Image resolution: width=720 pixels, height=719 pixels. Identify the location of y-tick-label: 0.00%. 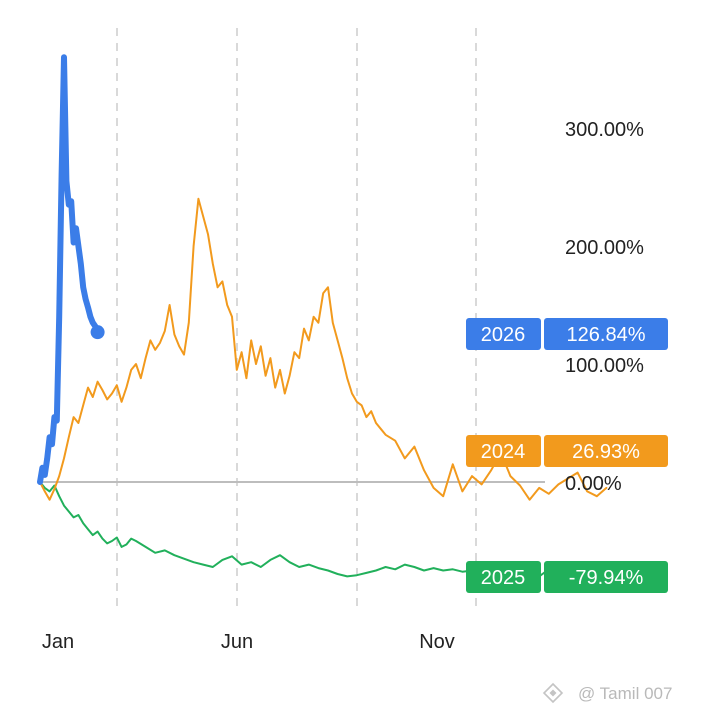
(593, 484).